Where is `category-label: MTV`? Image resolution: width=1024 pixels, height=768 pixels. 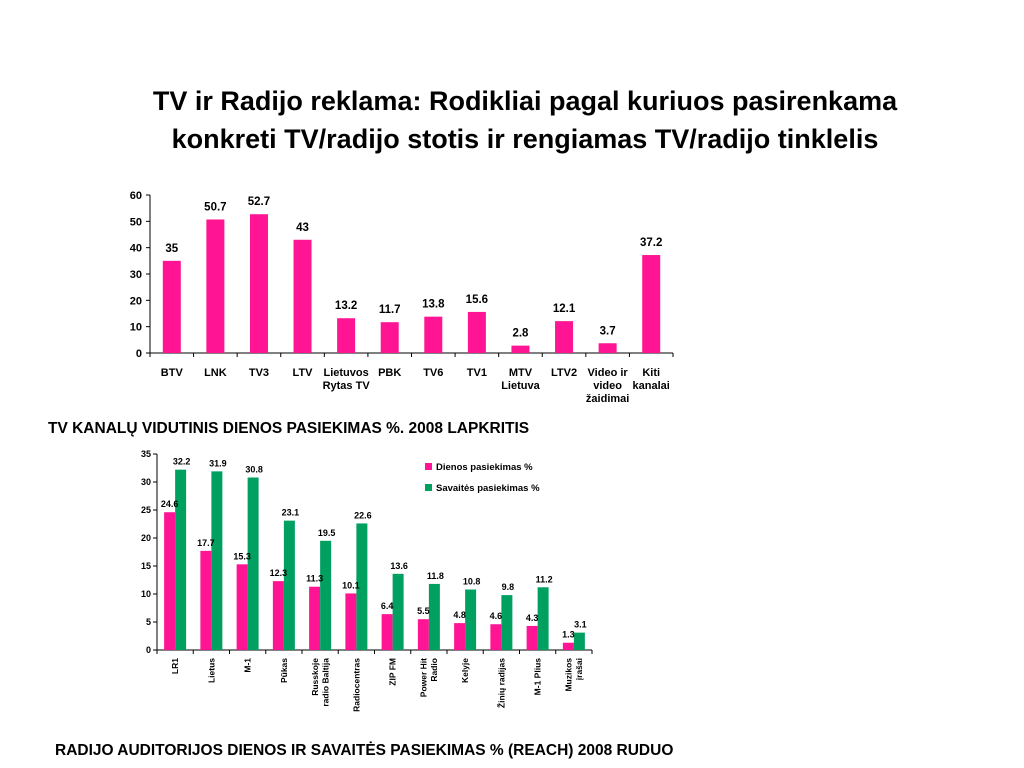 category-label: MTV is located at coordinates (521, 373).